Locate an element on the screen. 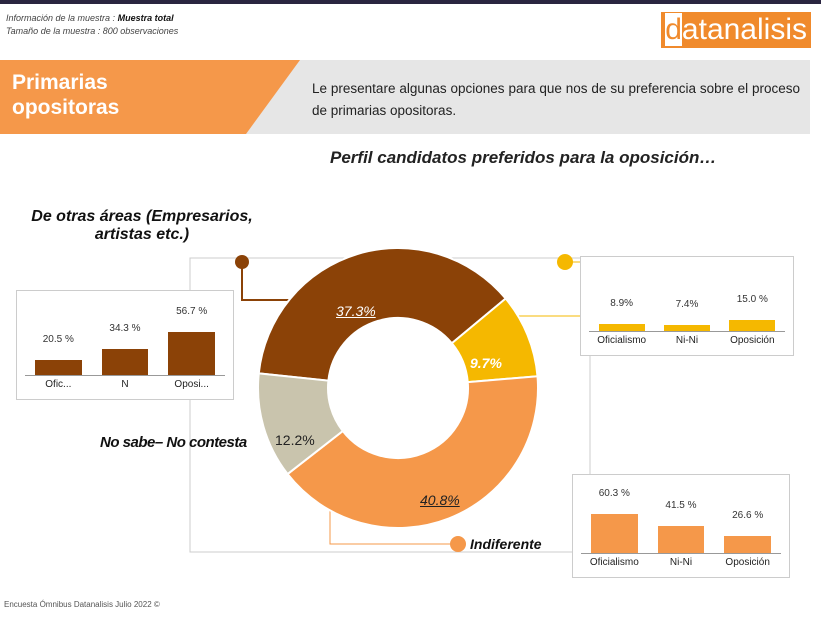 This screenshot has height=619, width=821. bar-value-label: 56.7 % is located at coordinates (192, 312).